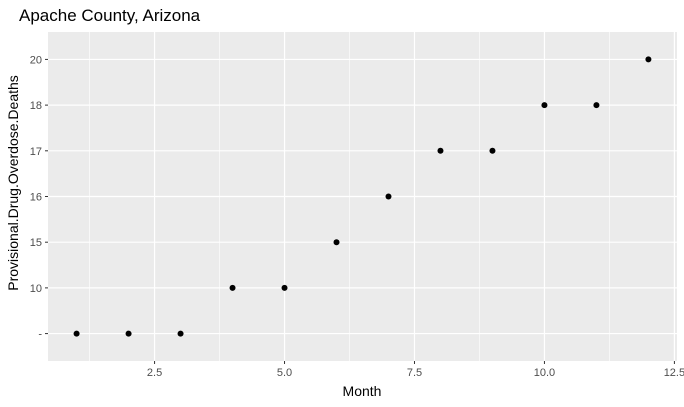  What do you see at coordinates (674, 373) in the screenshot?
I see `x-tick-label: 12.5` at bounding box center [674, 373].